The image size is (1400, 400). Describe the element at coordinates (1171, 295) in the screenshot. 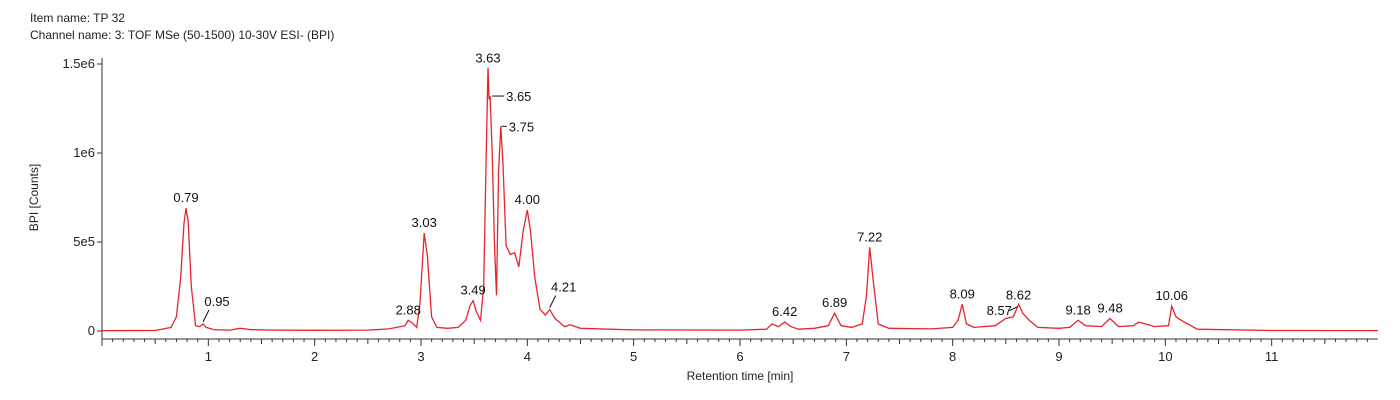

I see `peak-label: 10.06` at that location.